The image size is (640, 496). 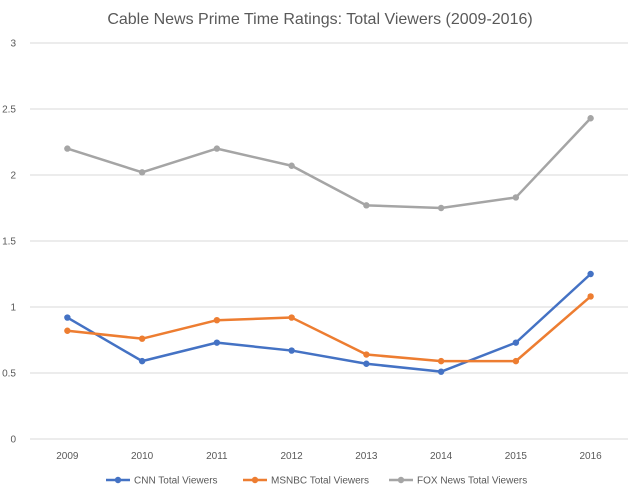 What do you see at coordinates (516, 456) in the screenshot?
I see `x-tick-label: 2015` at bounding box center [516, 456].